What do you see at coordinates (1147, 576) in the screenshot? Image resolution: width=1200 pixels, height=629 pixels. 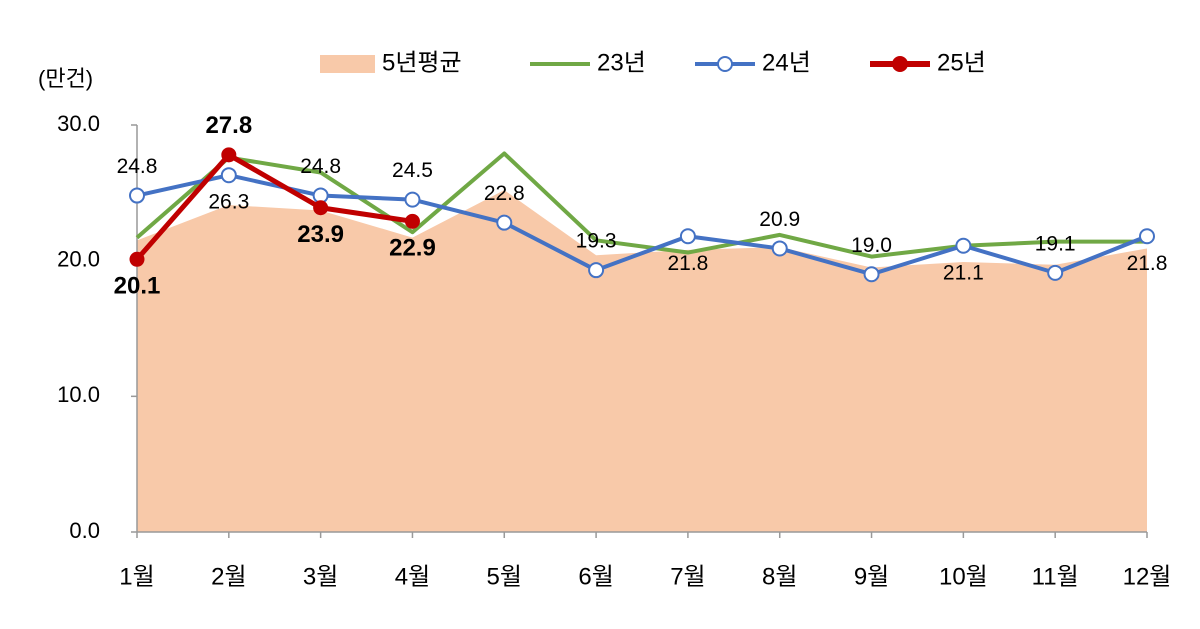 I see `x-tick-label: 12월` at bounding box center [1147, 576].